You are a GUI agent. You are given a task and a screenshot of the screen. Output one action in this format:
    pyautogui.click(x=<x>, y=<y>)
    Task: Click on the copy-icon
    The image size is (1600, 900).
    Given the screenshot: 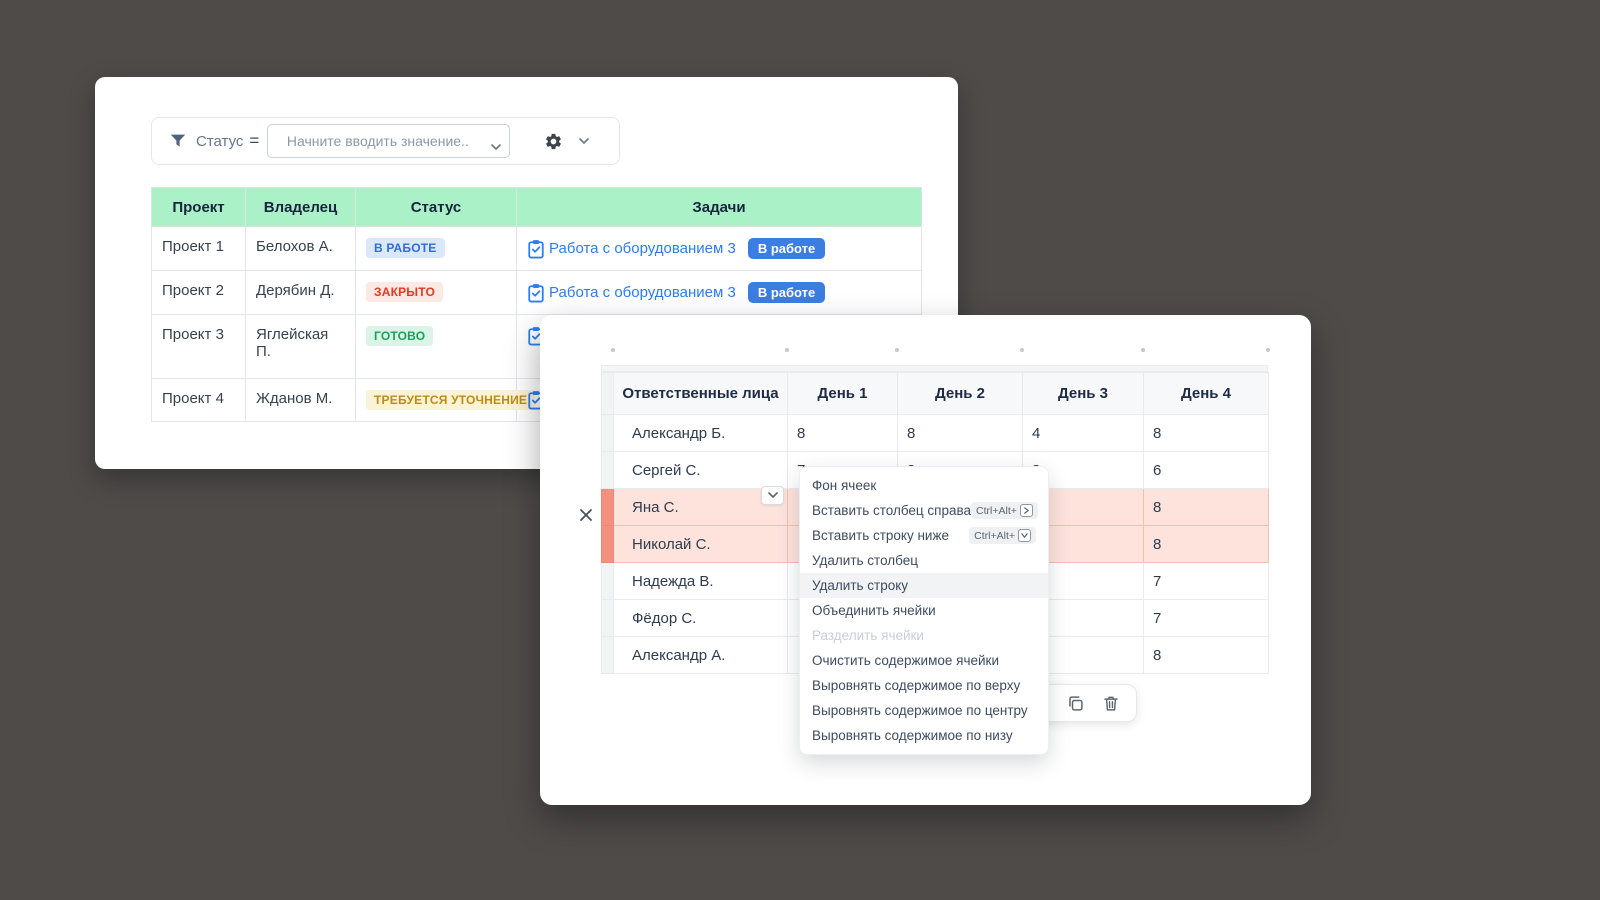 What is the action you would take?
    pyautogui.click(x=1075, y=703)
    